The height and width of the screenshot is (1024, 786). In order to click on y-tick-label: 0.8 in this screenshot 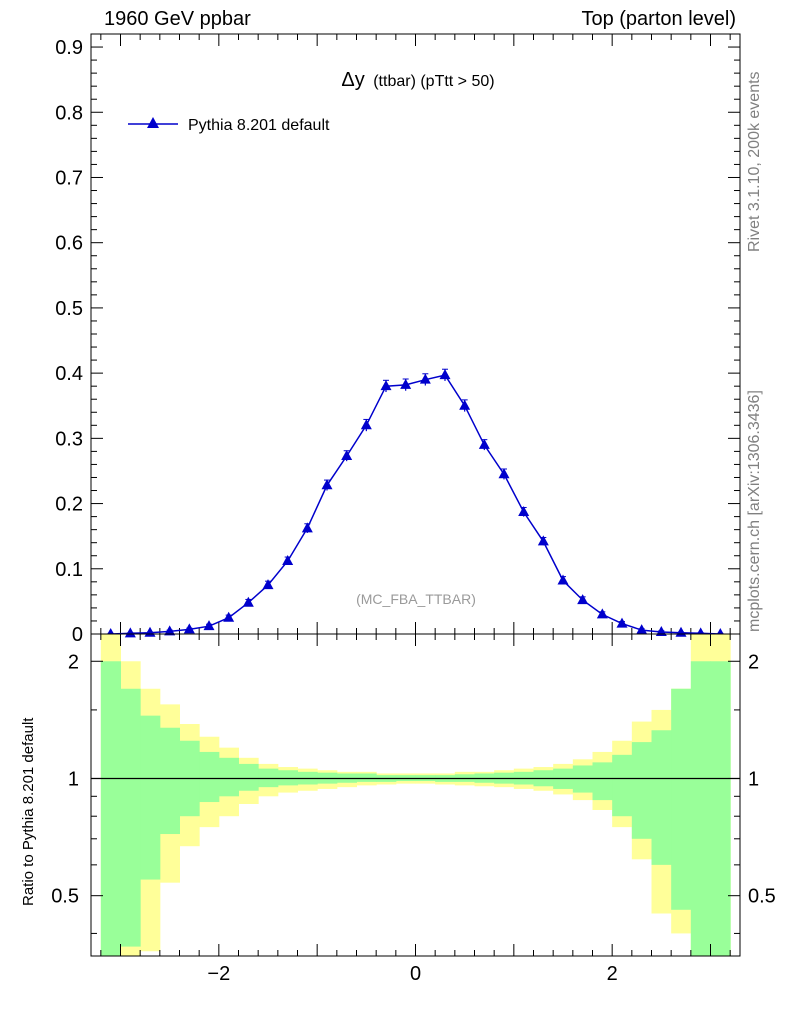, I will do `click(69, 113)`.